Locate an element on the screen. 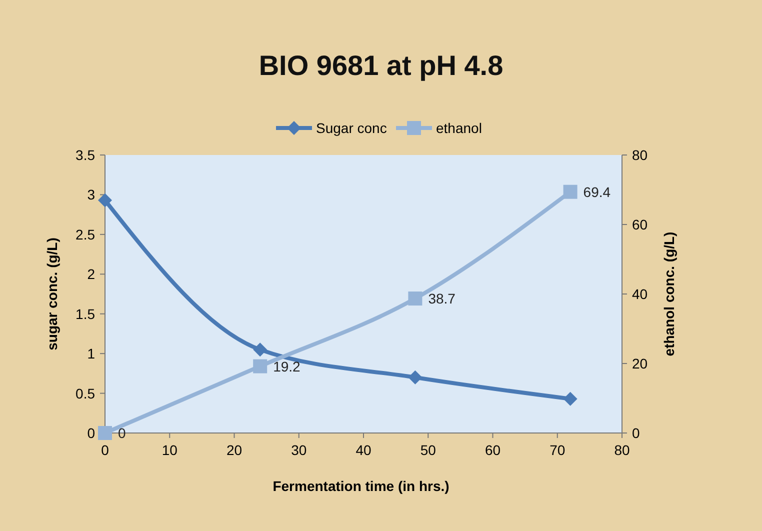 Image resolution: width=762 pixels, height=531 pixels. y-axis-title: sugar conc. (g/L) is located at coordinates (52, 294).